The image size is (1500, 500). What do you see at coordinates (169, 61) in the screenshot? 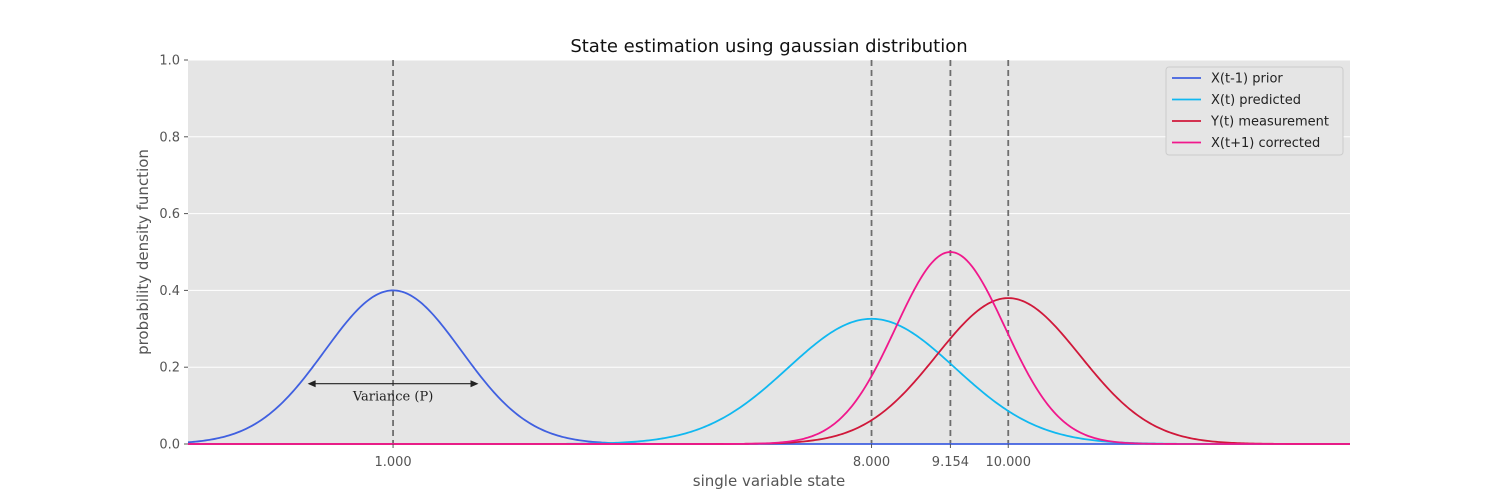
I see `y-tick-label: 1.0` at bounding box center [169, 61].